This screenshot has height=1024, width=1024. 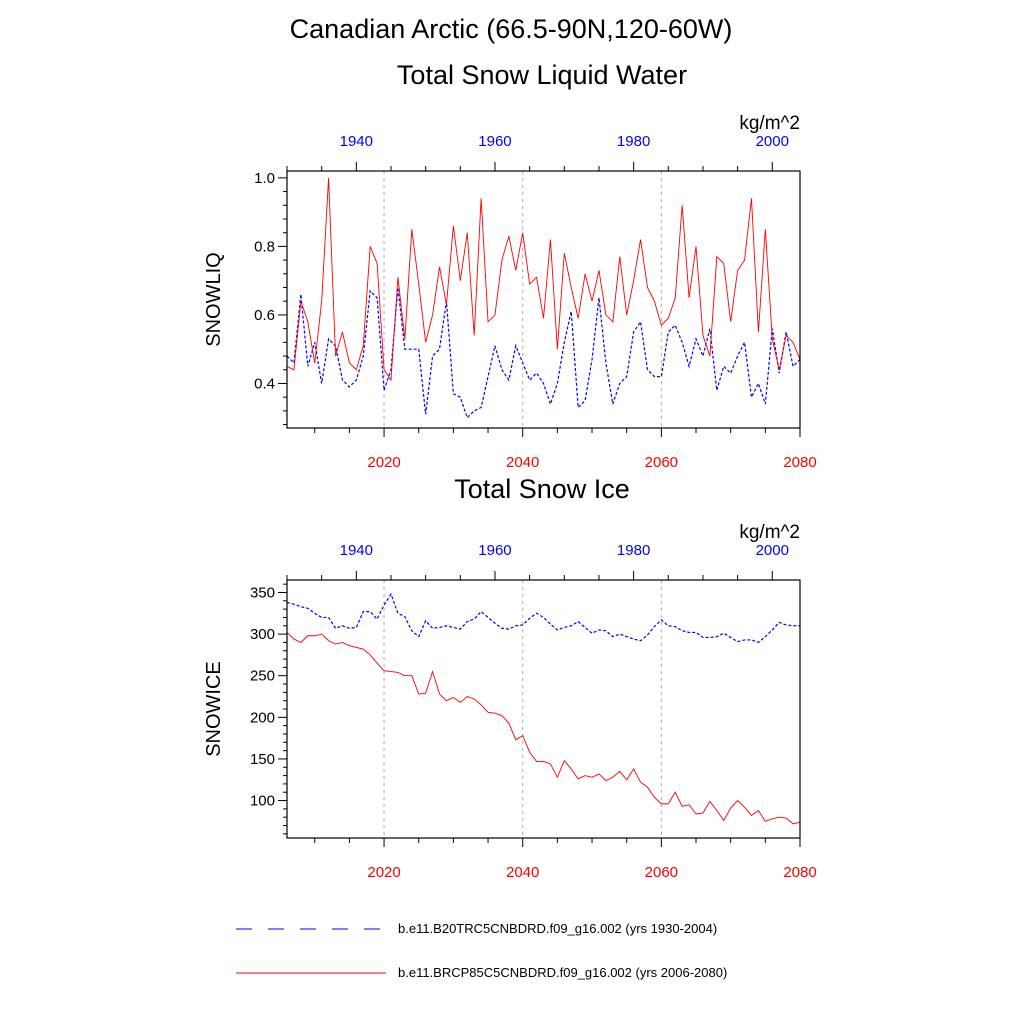 I want to click on y-axis-label: SNOWLIQ, so click(x=214, y=299).